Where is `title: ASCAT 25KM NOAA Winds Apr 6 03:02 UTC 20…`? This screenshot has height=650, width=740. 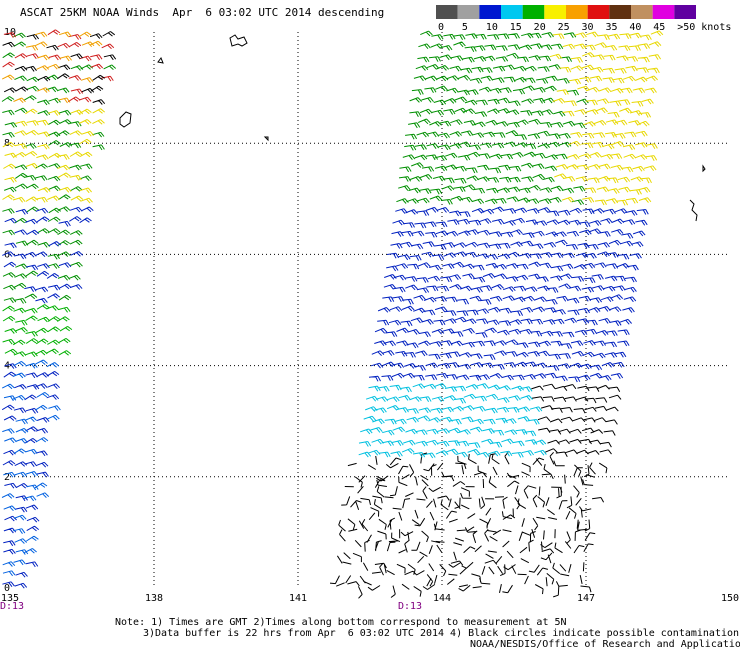
title: ASCAT 25KM NOAA Winds Apr 6 03:02 UTC 20… is located at coordinates (202, 12).